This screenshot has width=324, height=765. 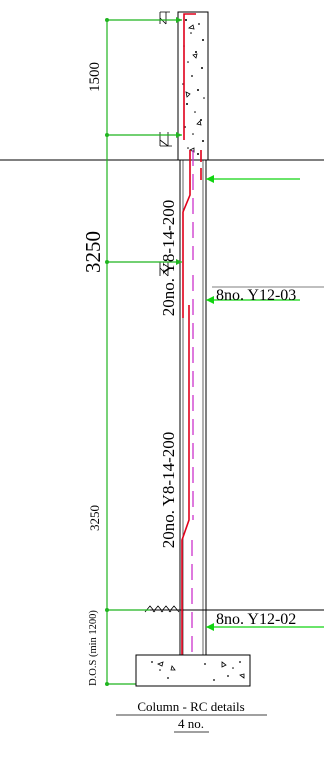 What do you see at coordinates (192, 402) in the screenshot?
I see `secondary-rebar` at bounding box center [192, 402].